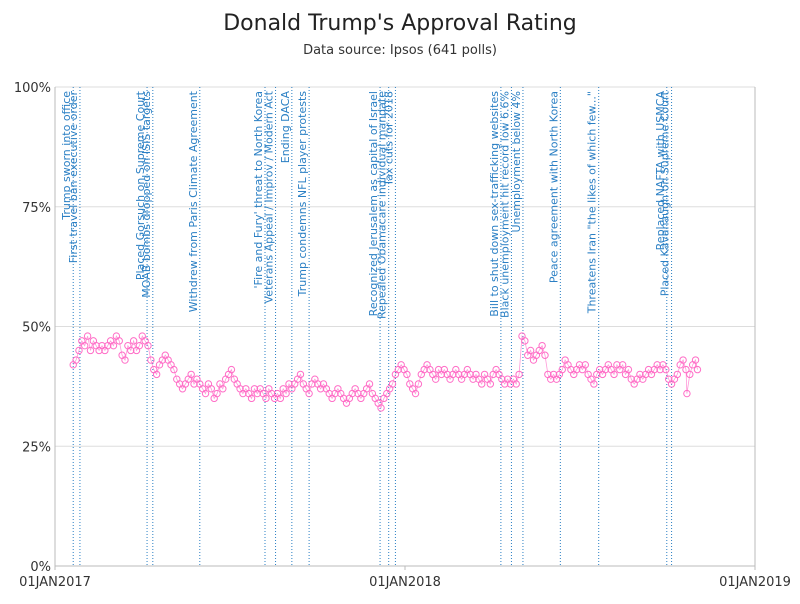 This screenshot has height=604, width=800. I want to click on event-label: Tax cuts for 2018, so click(388, 139).